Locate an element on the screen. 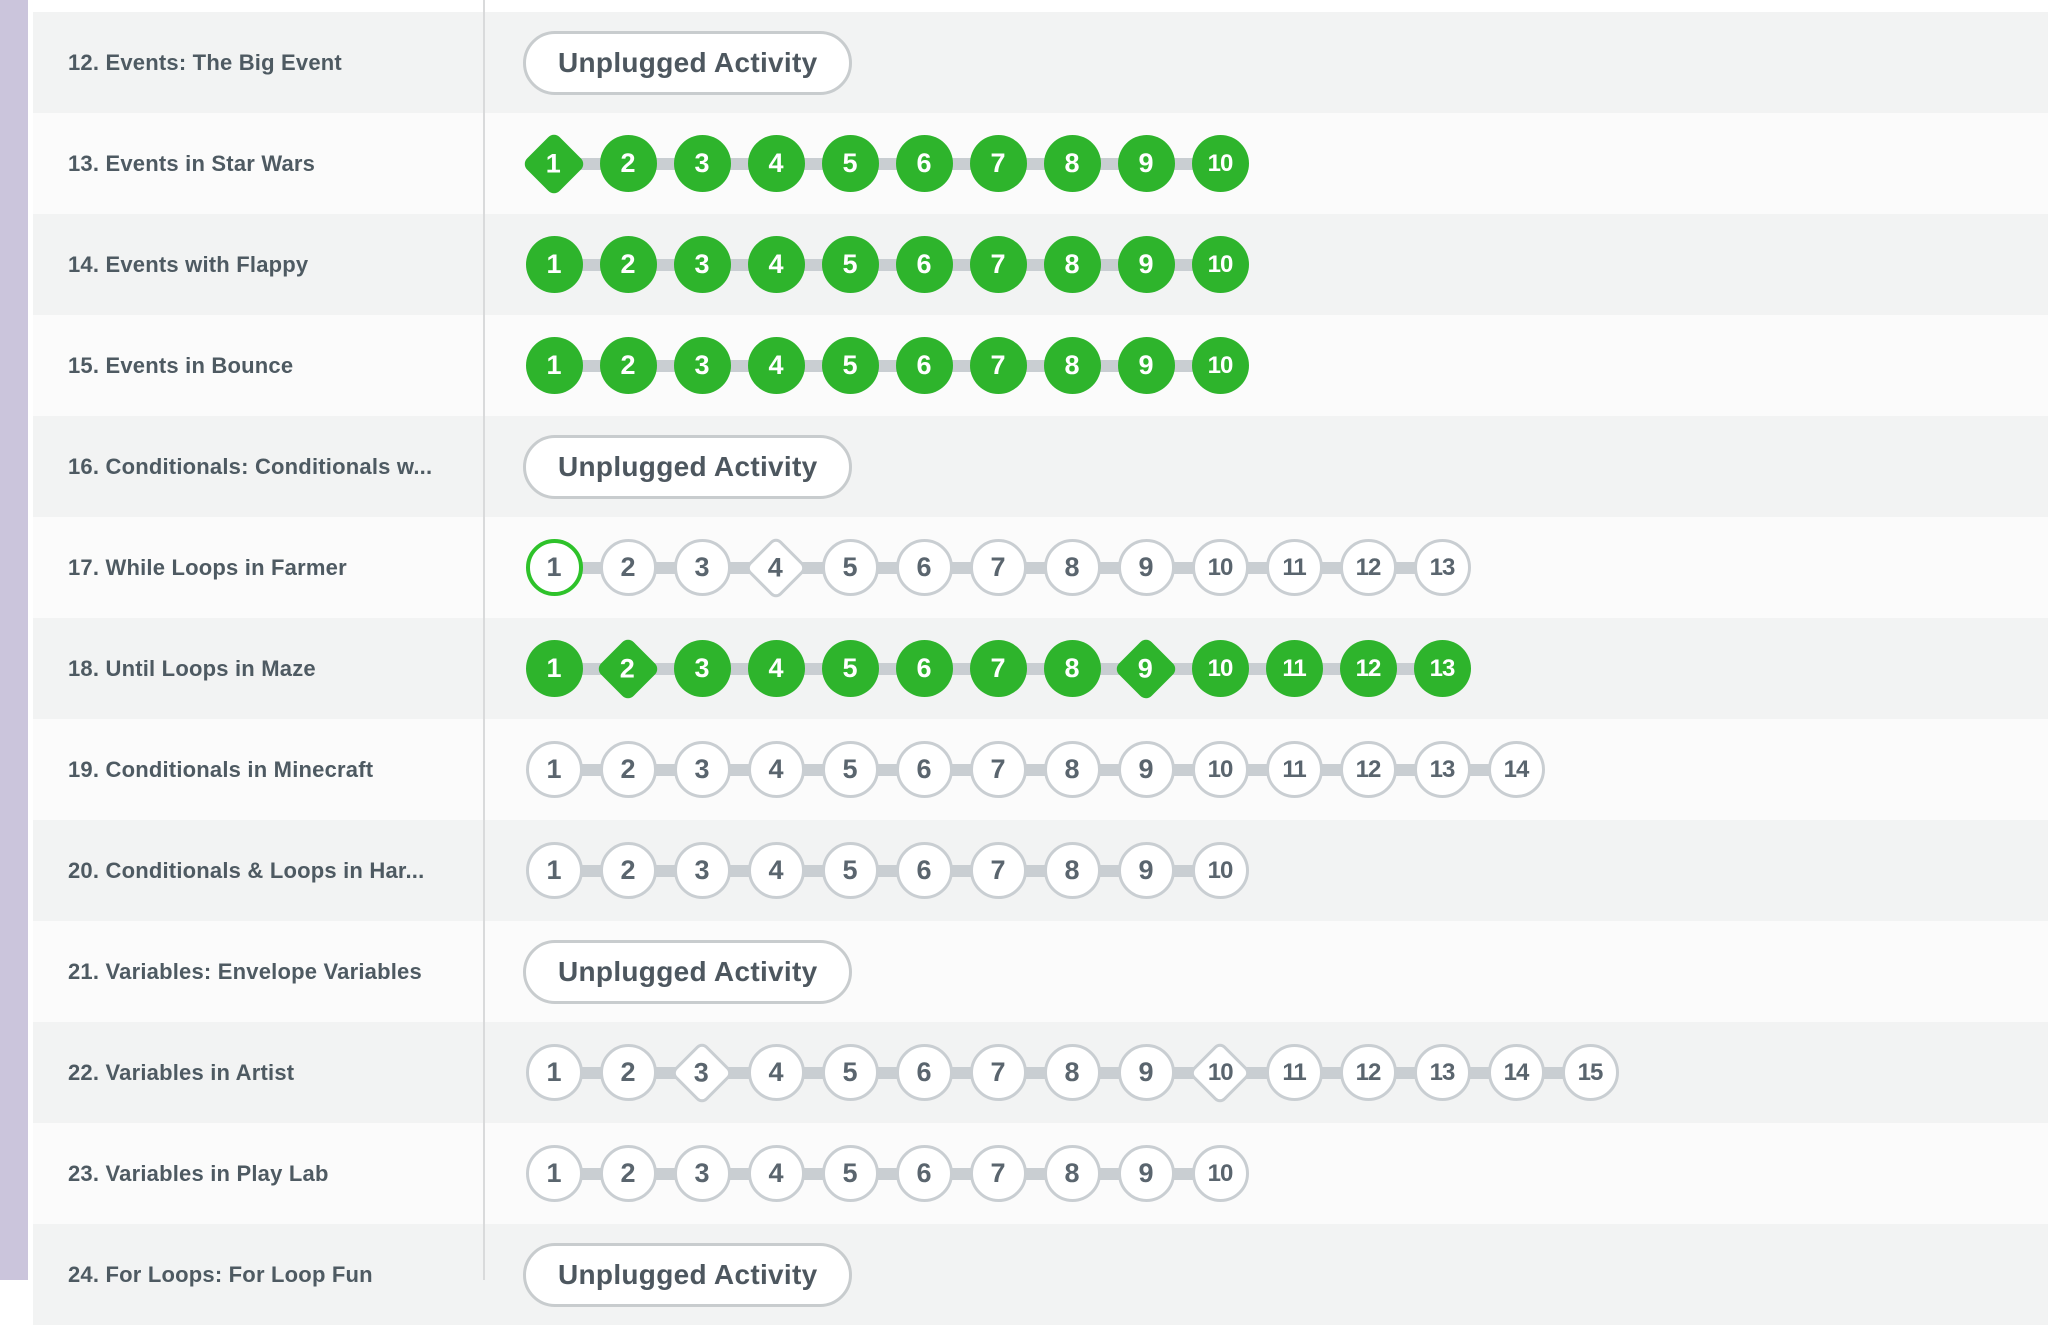 This screenshot has width=2048, height=1325. lesson-title: 14. Events with Flappy is located at coordinates (188, 264).